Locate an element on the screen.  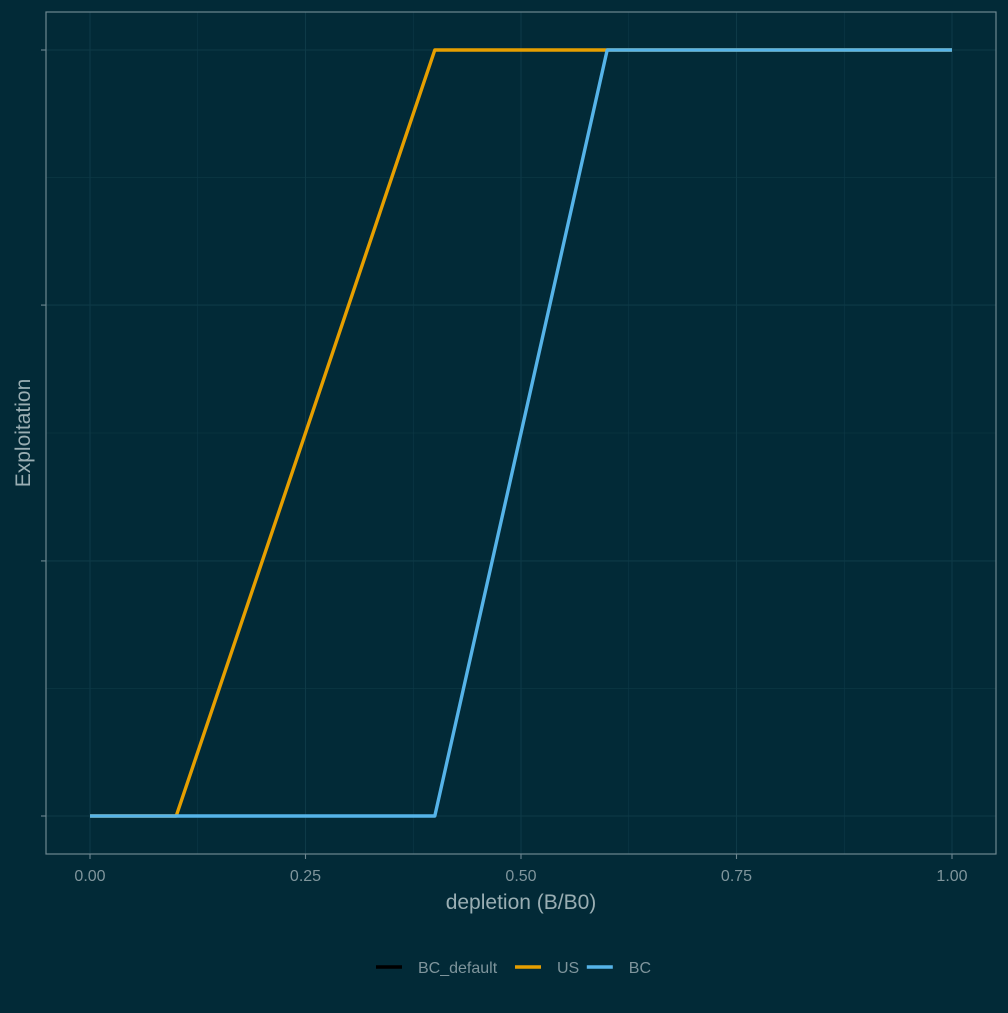
x-axis-title: depletion (B/B0) is located at coordinates (521, 902).